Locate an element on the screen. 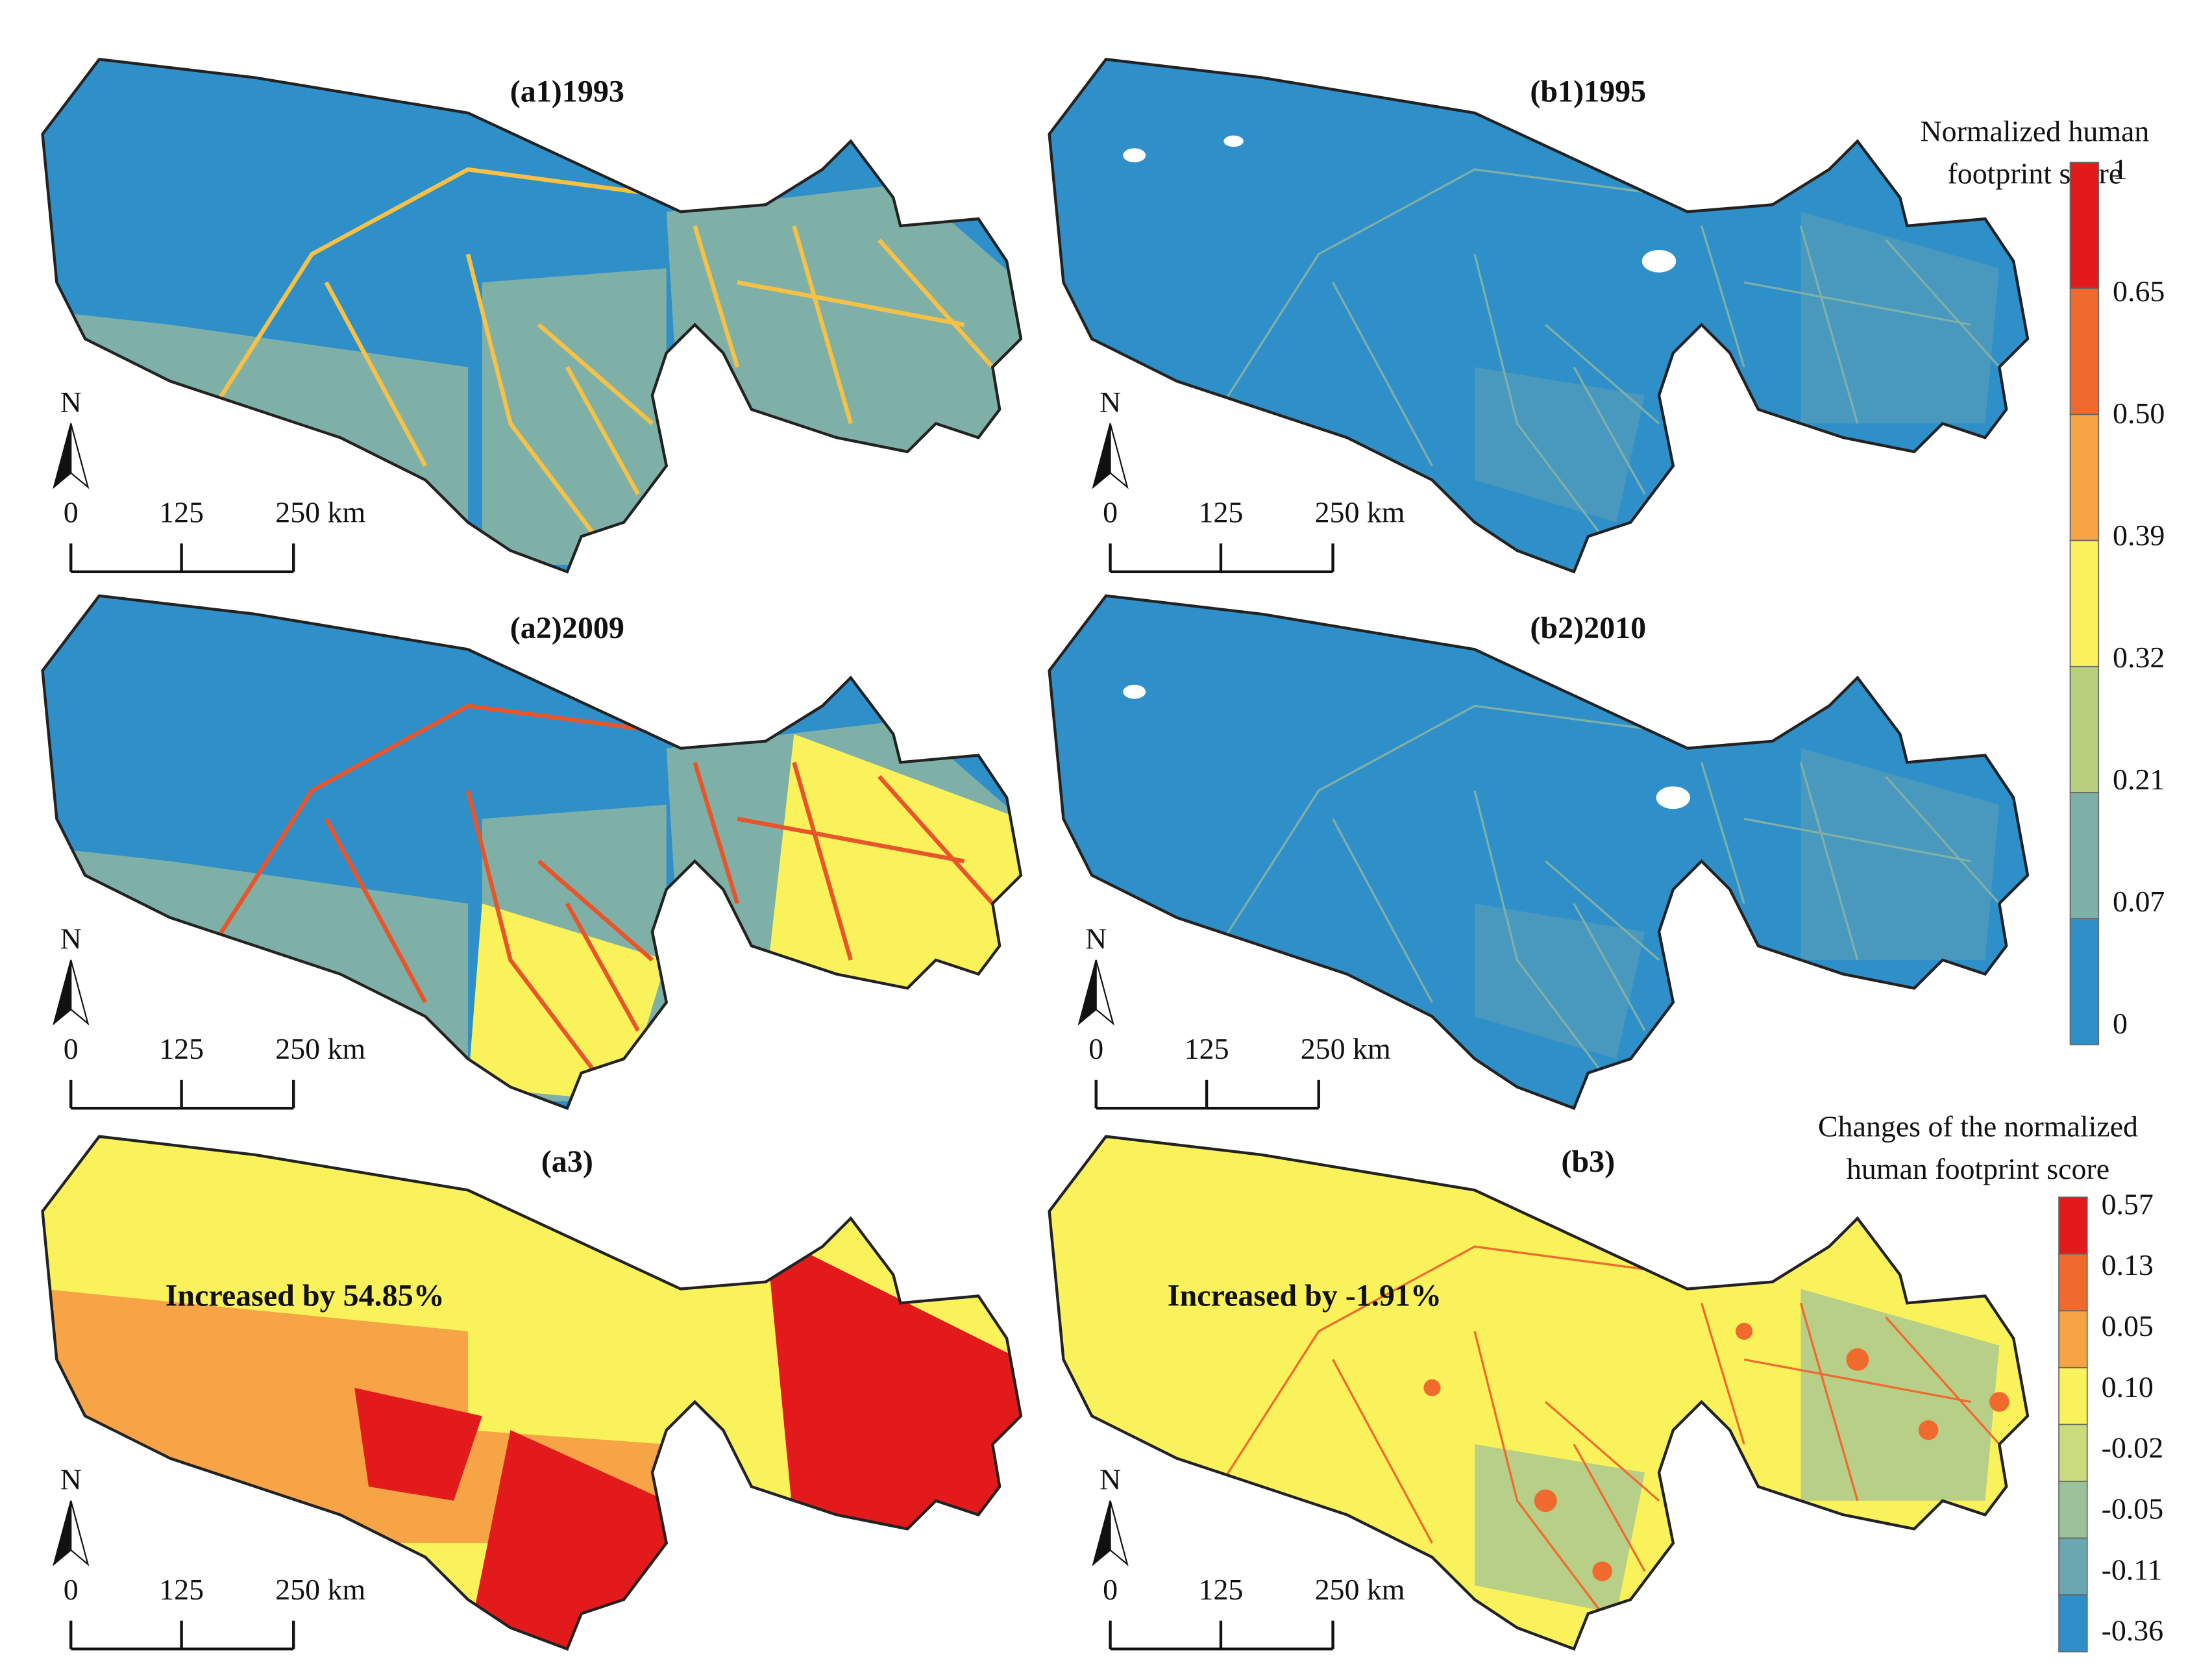 The image size is (2212, 1680). legend-label: 0.21 is located at coordinates (2139, 780).